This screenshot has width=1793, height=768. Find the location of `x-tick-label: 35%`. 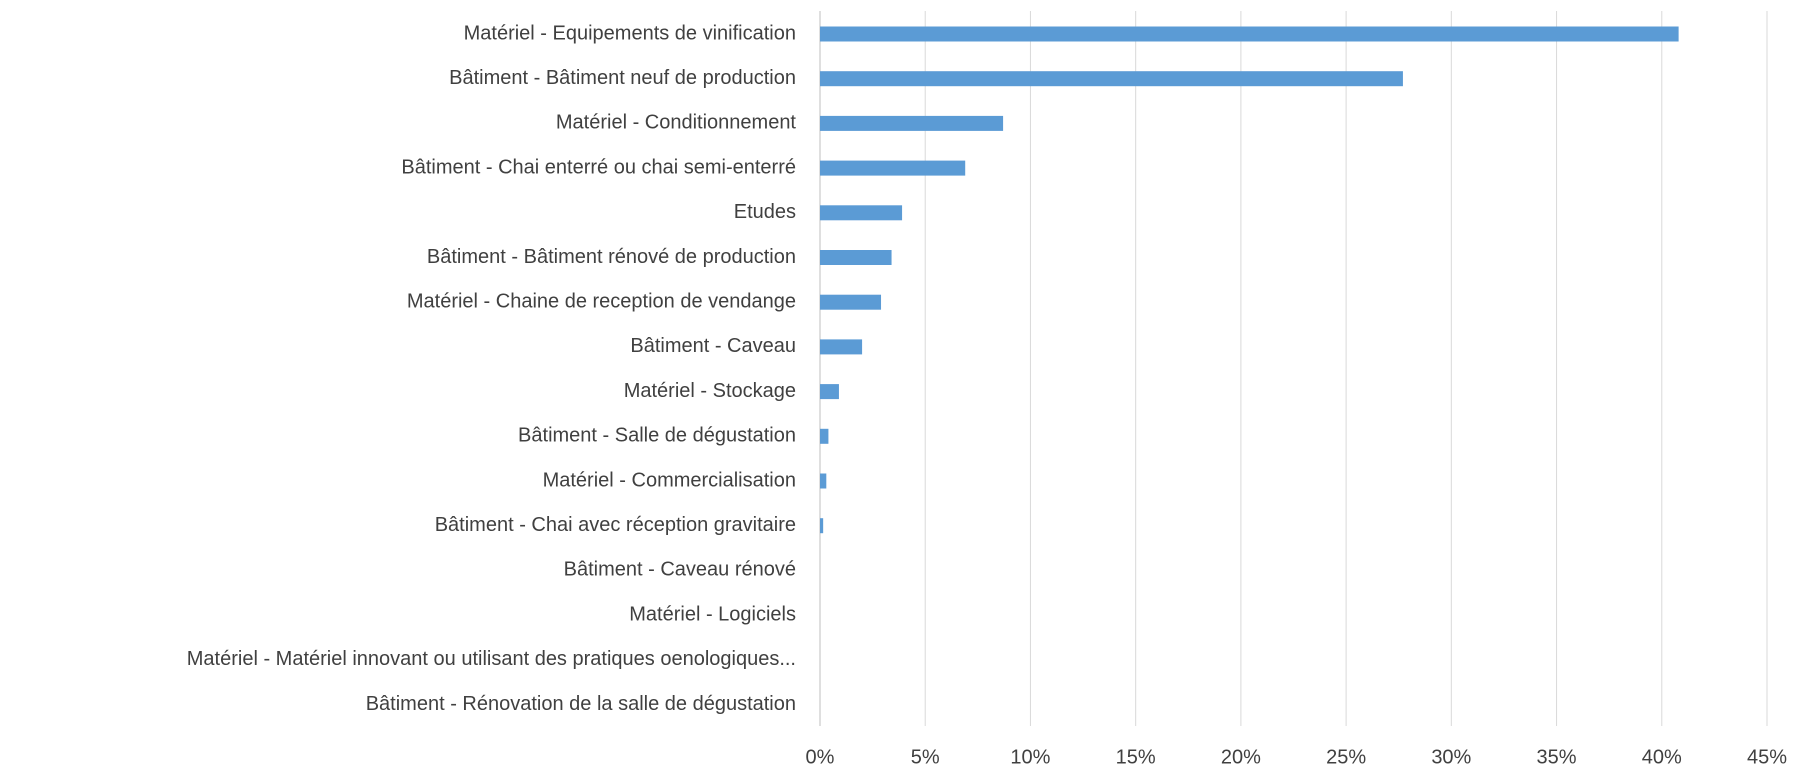

x-tick-label: 35% is located at coordinates (1557, 757).